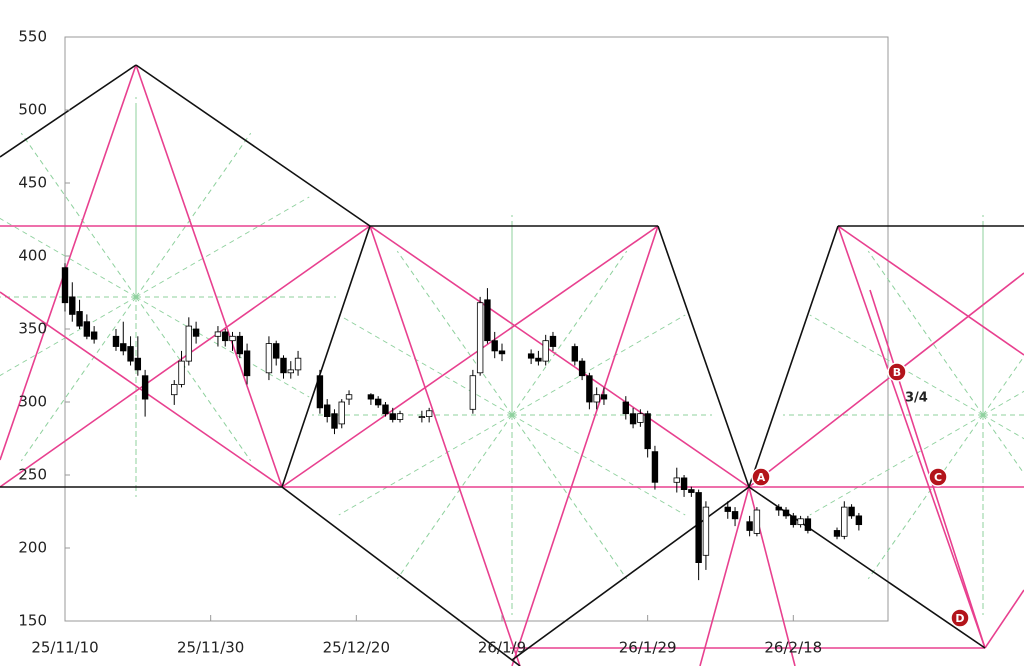  Describe the element at coordinates (64, 648) in the screenshot. I see `x-tick-label: 25/11/10` at that location.